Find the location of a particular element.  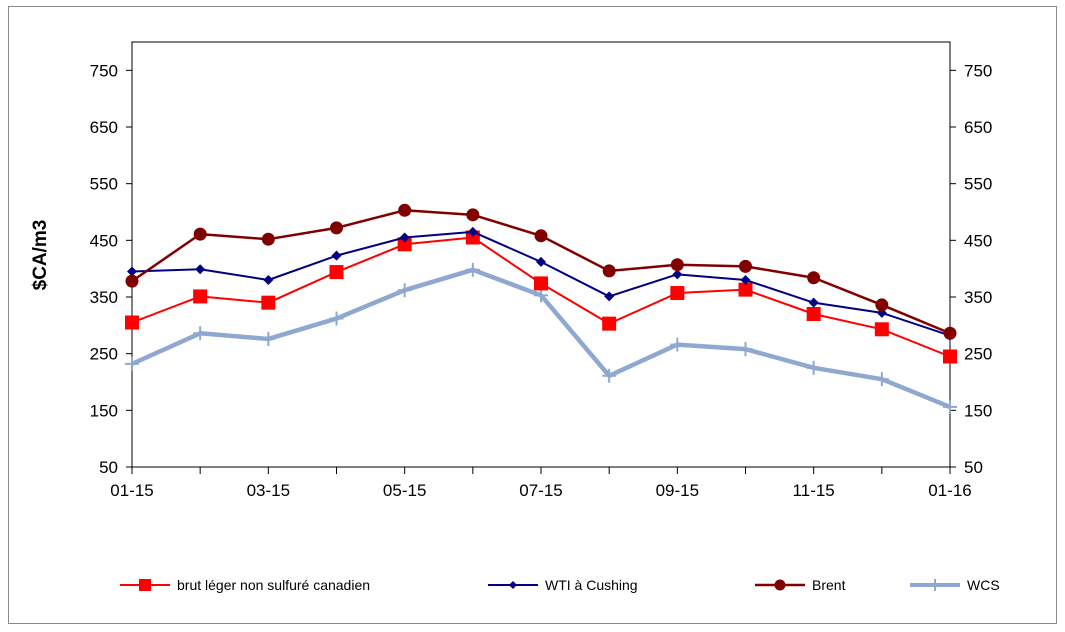

y-tick-label-left: 650 is located at coordinates (104, 127).